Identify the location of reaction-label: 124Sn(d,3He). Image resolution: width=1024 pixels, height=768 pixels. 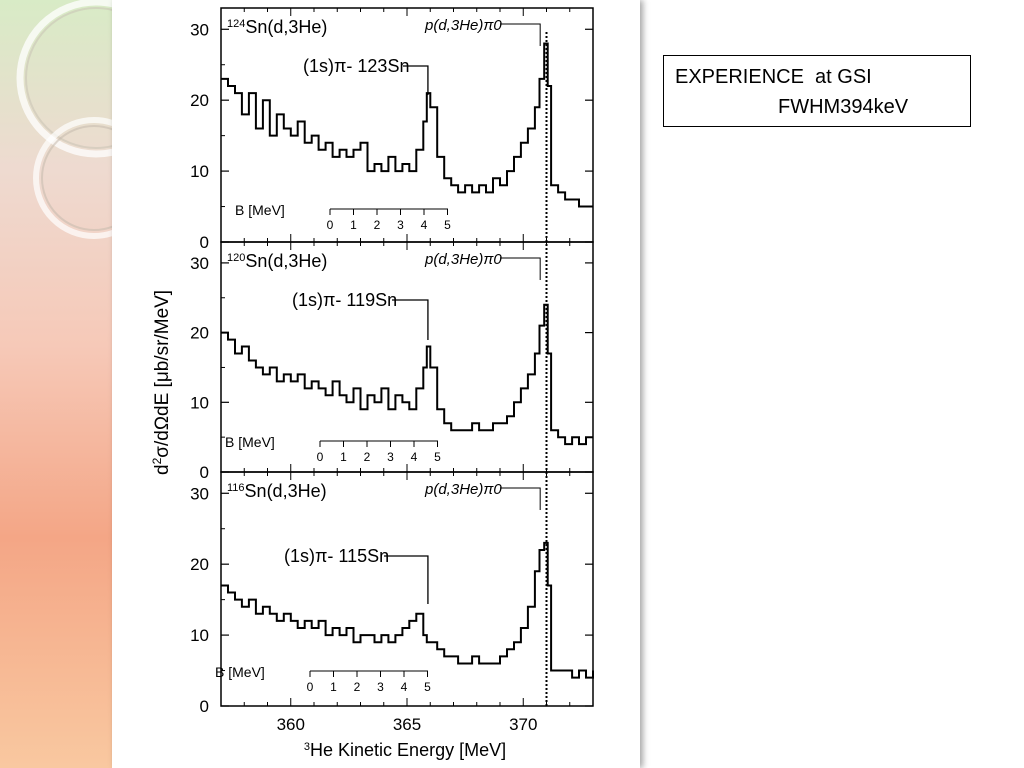
(277, 27).